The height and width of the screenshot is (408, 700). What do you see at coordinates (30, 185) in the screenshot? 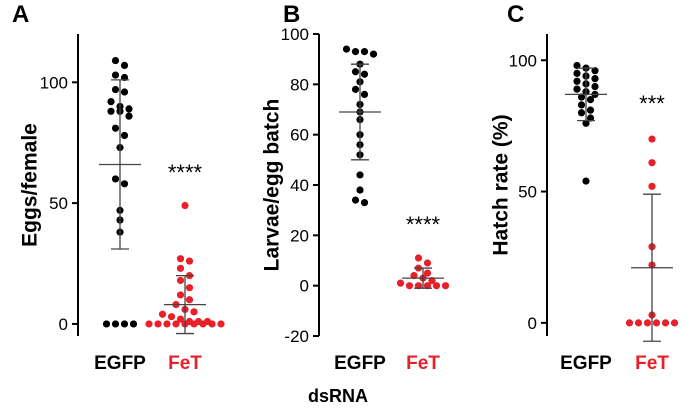
I see `panel-a-y-label: Eggs/female` at bounding box center [30, 185].